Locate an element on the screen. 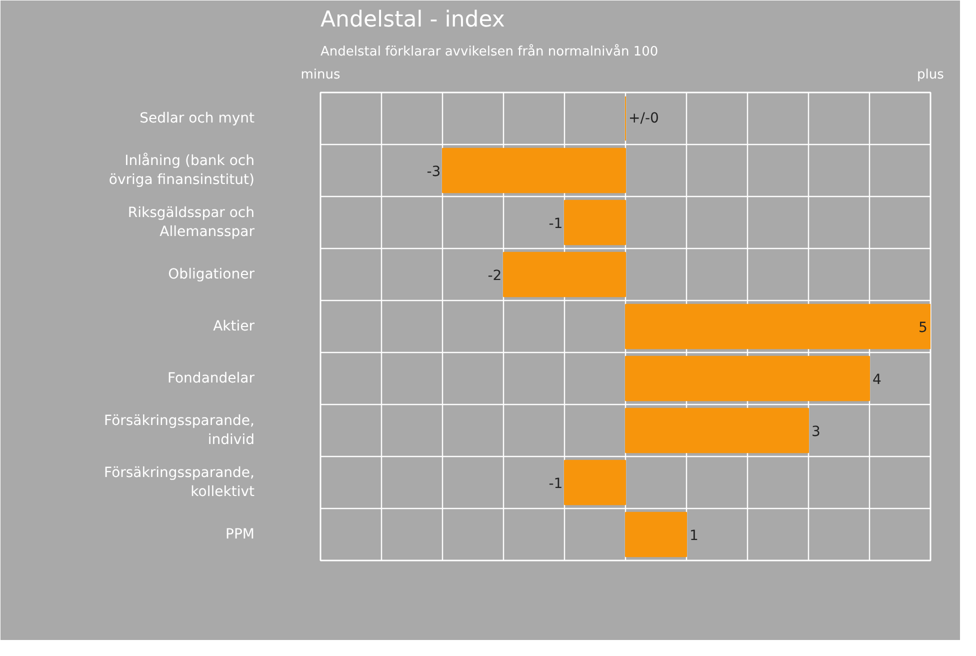 The width and height of the screenshot is (976, 656). data-label: 4 is located at coordinates (877, 380).